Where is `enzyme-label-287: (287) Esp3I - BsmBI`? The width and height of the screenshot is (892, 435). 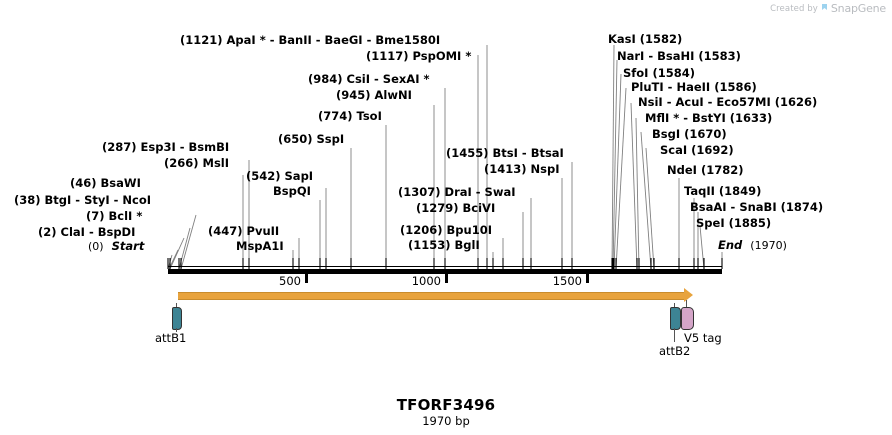 enzyme-label-287: (287) Esp3I - BsmBI is located at coordinates (166, 147).